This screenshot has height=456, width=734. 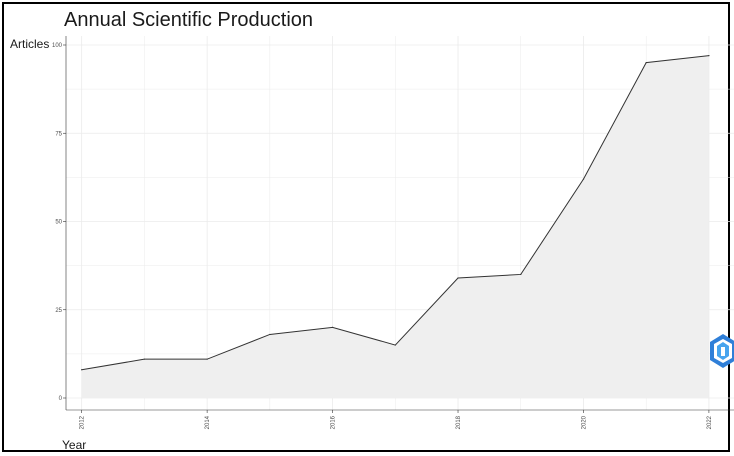 I want to click on bibliometrix-logo-icon, so click(x=722, y=351).